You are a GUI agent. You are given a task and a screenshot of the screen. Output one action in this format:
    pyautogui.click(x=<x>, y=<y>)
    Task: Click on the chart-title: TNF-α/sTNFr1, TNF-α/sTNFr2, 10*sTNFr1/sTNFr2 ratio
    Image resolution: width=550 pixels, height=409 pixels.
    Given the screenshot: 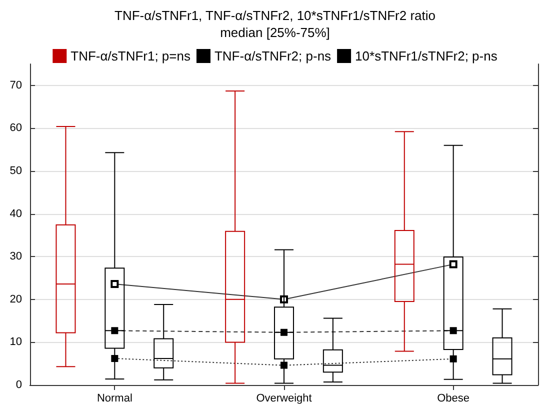 What is the action you would take?
    pyautogui.click(x=275, y=15)
    